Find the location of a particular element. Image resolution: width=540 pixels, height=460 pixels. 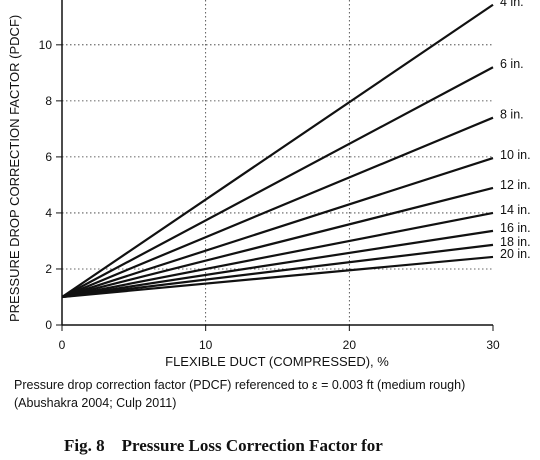

caption-line: (Abushakra 2004; Culp 2011) is located at coordinates (95, 403).